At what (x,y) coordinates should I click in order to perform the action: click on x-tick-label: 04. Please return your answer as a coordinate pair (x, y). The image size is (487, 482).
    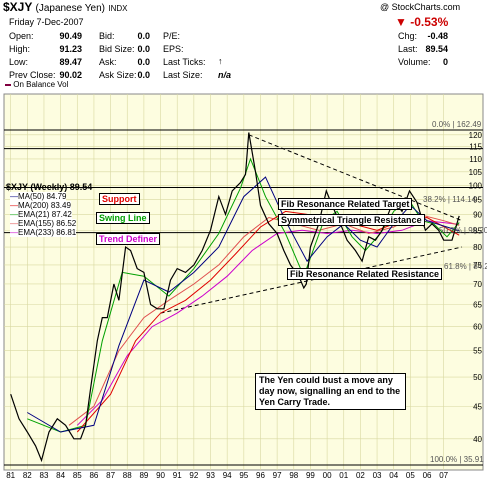
    Looking at the image, I should click on (393, 475).